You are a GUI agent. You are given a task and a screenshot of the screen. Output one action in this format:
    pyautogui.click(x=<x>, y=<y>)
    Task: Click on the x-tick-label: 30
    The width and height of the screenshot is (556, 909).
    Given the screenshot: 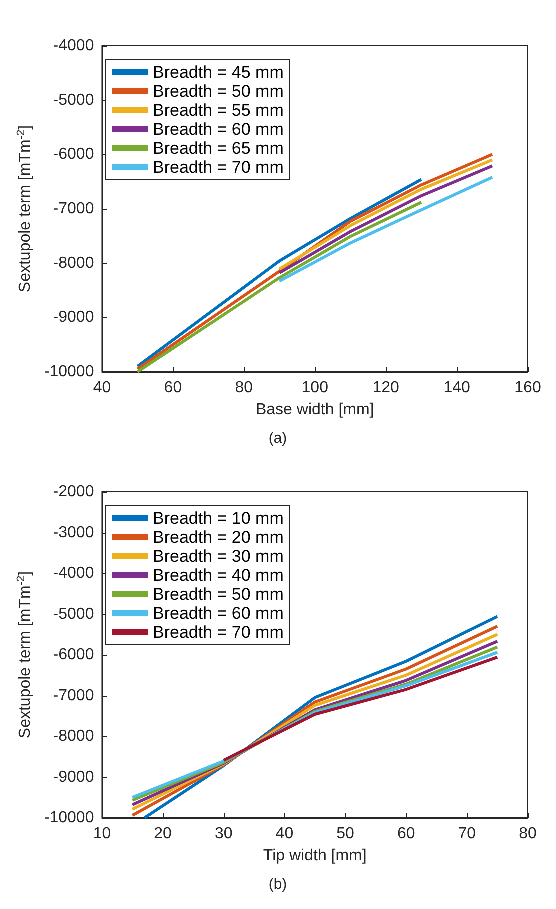 What is the action you would take?
    pyautogui.click(x=223, y=834)
    